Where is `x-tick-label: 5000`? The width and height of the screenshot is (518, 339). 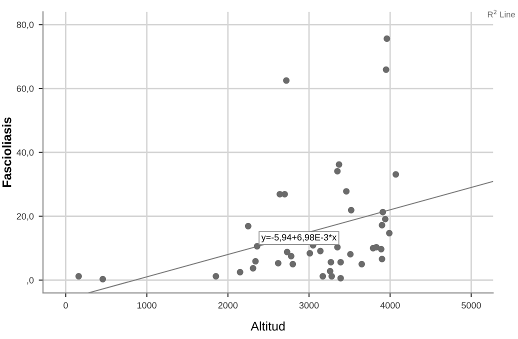
x-tick-label: 5000 is located at coordinates (471, 305).